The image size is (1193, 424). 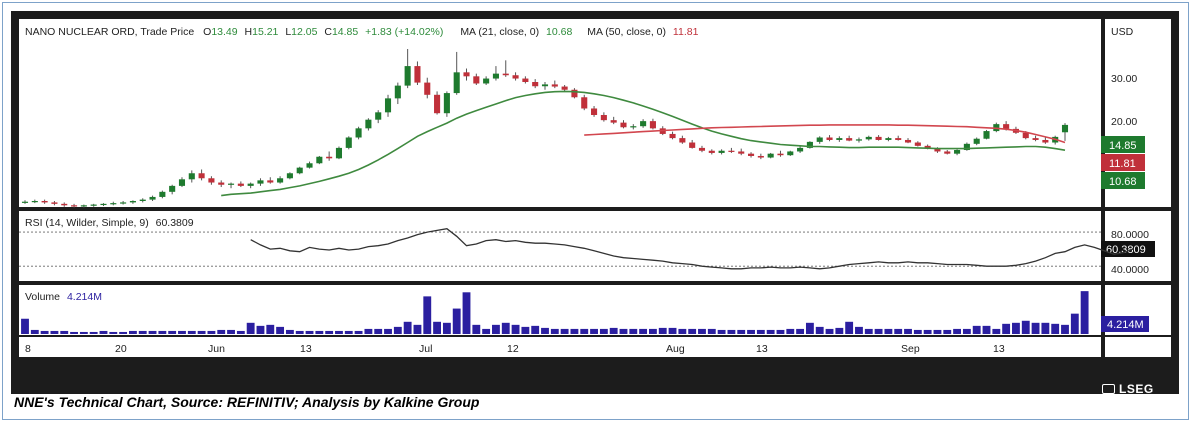 I want to click on ma21-badge-text: 10.68, so click(x=1123, y=182).